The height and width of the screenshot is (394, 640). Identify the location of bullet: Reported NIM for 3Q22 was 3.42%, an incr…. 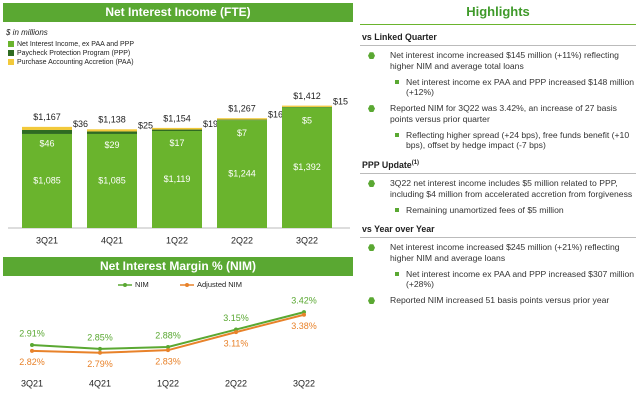
(498, 113).